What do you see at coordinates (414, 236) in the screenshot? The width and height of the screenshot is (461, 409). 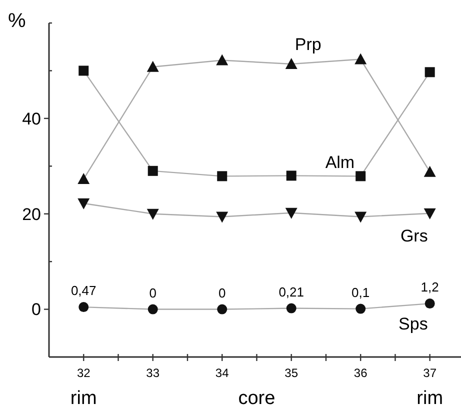 I see `series-label: Grs` at bounding box center [414, 236].